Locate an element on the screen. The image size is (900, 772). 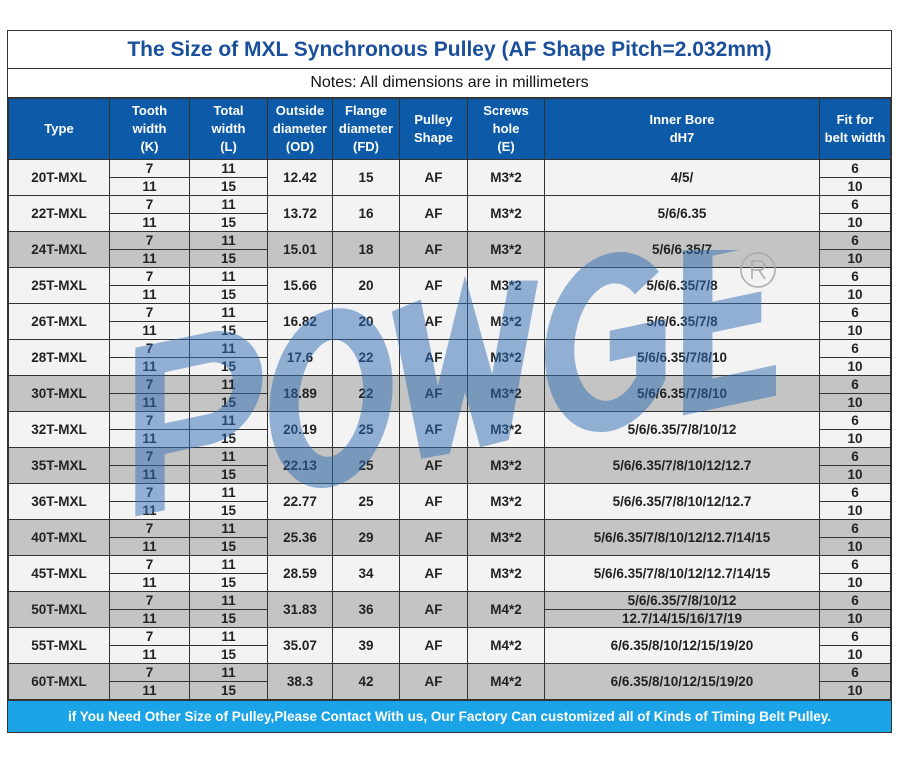
flange-diameter-cell: 42 is located at coordinates (366, 681).